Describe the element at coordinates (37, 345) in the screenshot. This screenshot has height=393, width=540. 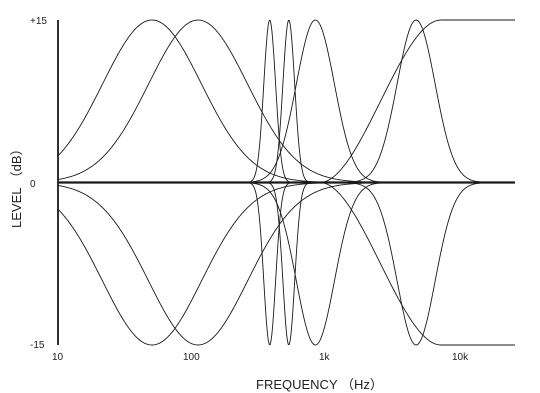
I see `y-tick-bottom: -15` at that location.